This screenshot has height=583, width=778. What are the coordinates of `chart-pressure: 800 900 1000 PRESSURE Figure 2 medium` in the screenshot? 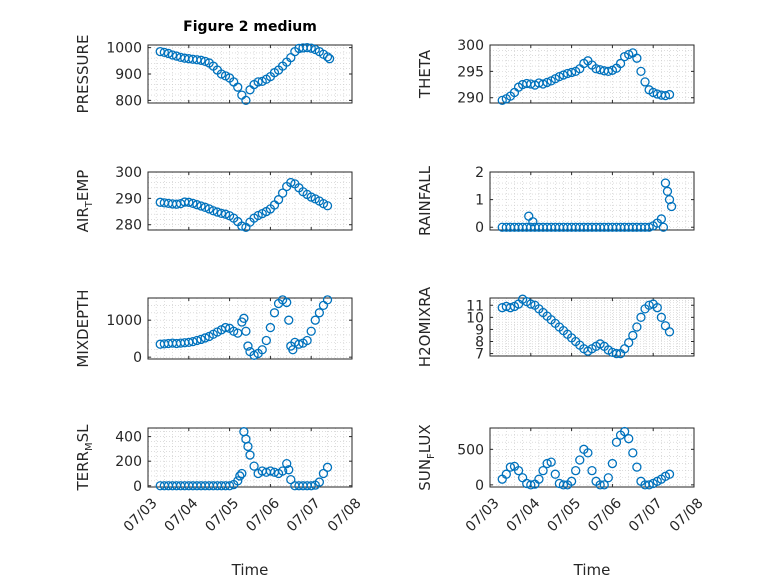 It's located at (213, 66).